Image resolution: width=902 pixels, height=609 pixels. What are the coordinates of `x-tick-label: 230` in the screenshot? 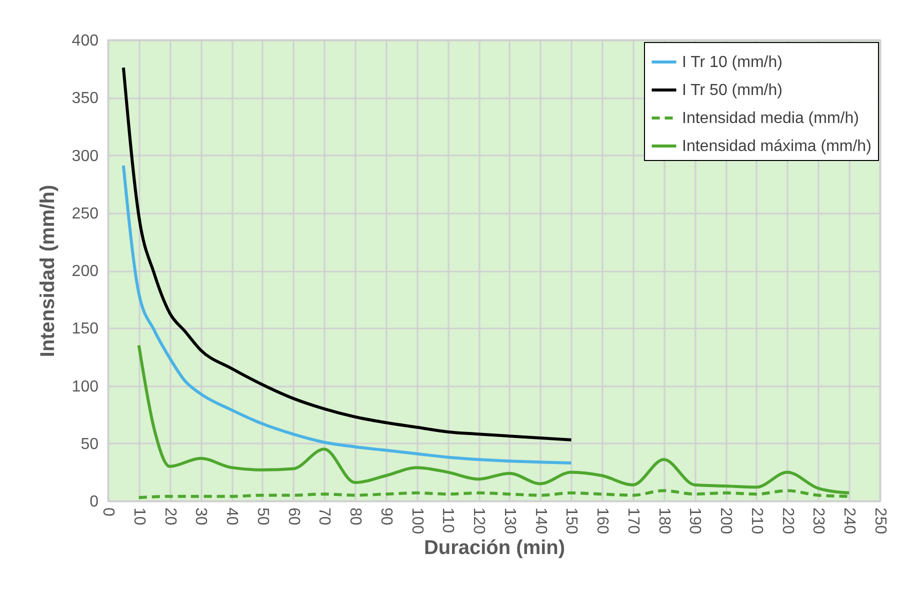 It's located at (818, 521).